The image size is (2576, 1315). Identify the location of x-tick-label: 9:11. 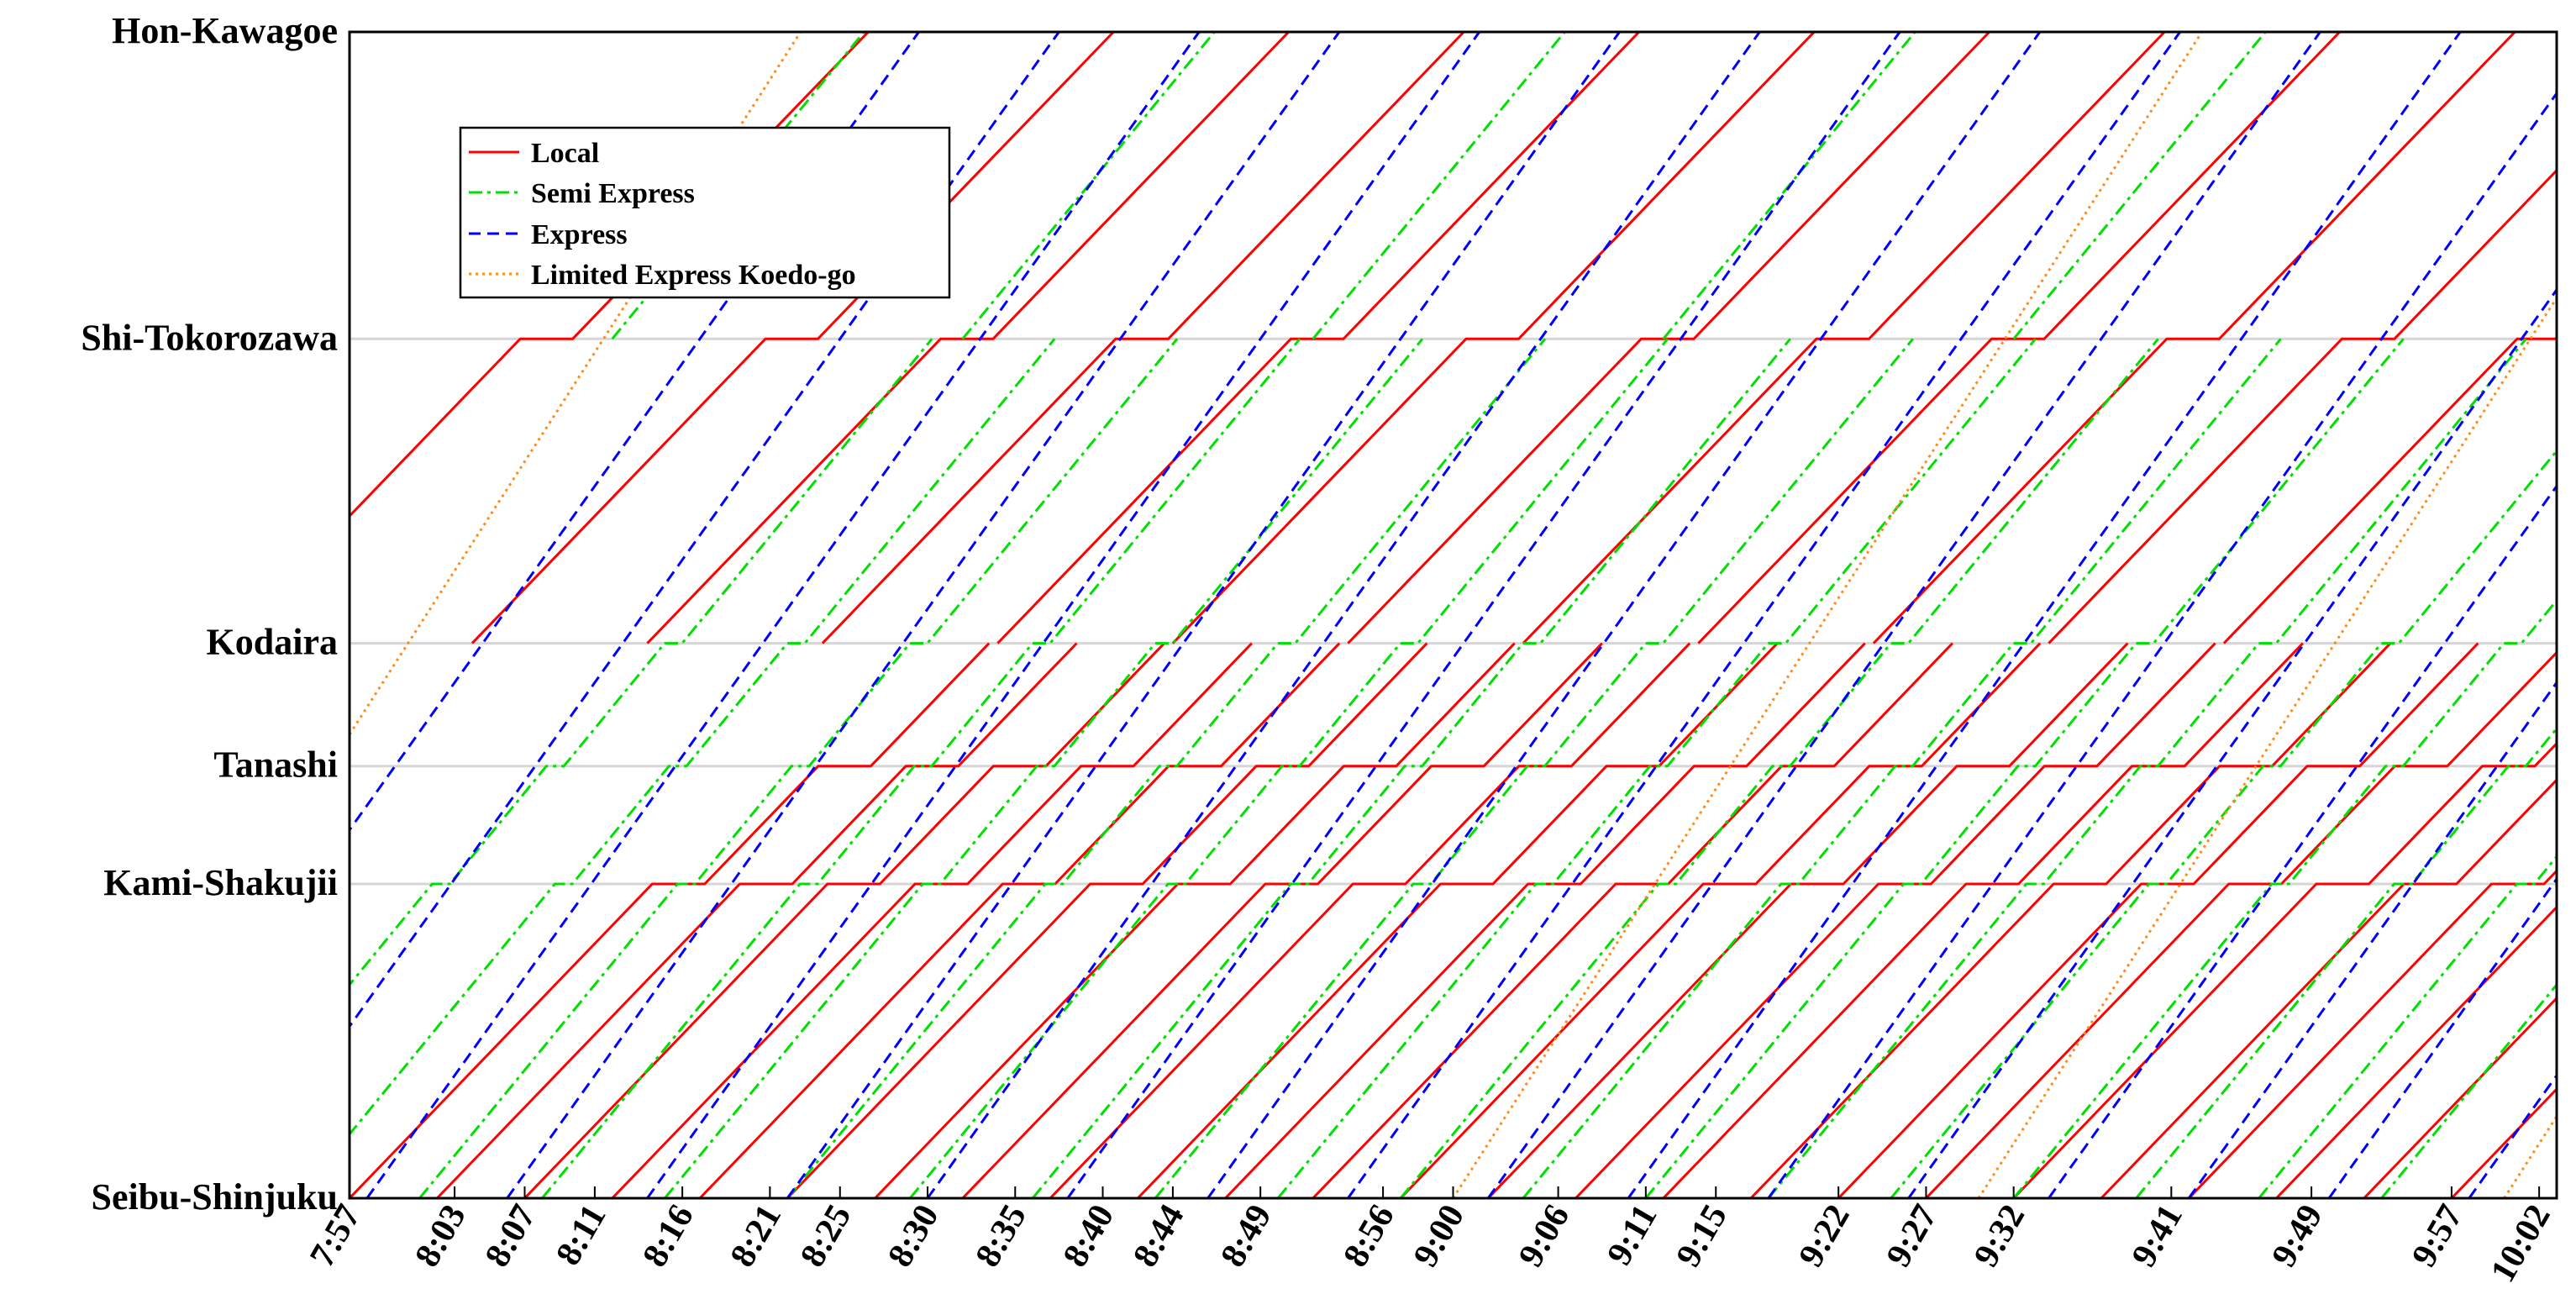
(1632, 1235).